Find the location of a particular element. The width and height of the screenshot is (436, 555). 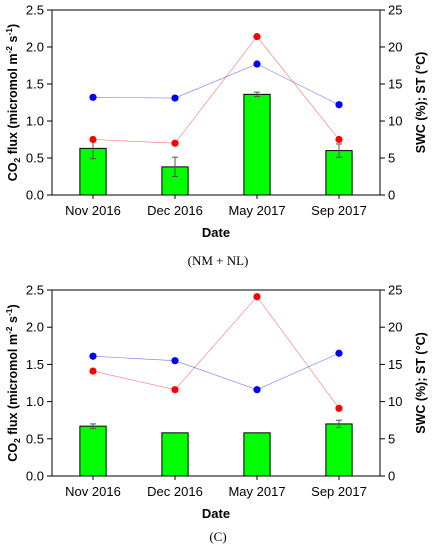

panel-caption: (NM + NL) is located at coordinates (218, 260).